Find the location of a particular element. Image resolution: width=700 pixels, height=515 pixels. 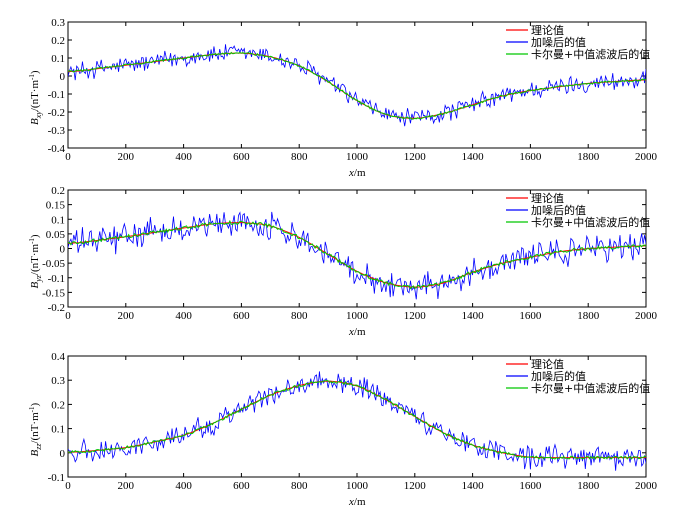

y-tick-label: 0.15 is located at coordinates (56, 206).